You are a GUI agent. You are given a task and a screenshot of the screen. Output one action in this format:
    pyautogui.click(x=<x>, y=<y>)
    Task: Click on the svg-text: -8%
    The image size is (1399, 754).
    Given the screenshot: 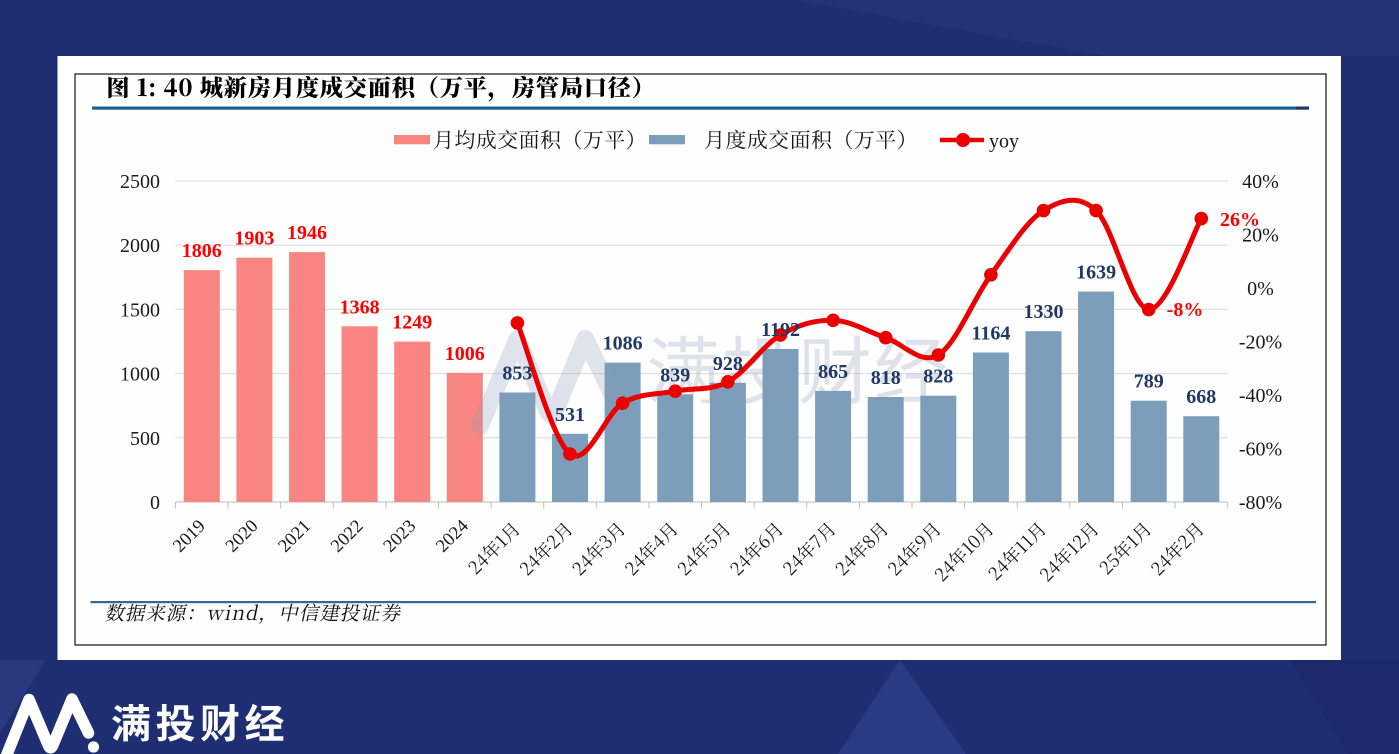 What is the action you would take?
    pyautogui.click(x=1185, y=310)
    